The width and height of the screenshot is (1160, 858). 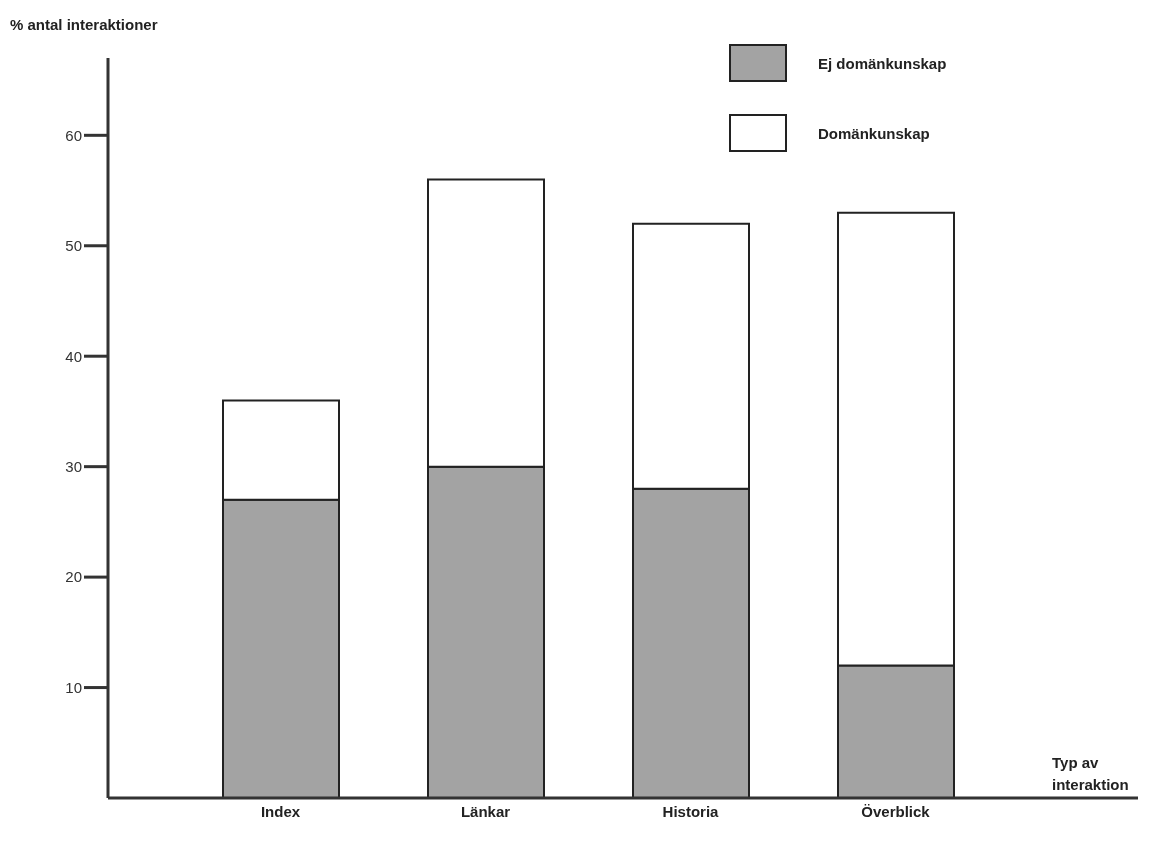 What do you see at coordinates (84, 24) in the screenshot?
I see `y-axis-title: % antal interaktioner` at bounding box center [84, 24].